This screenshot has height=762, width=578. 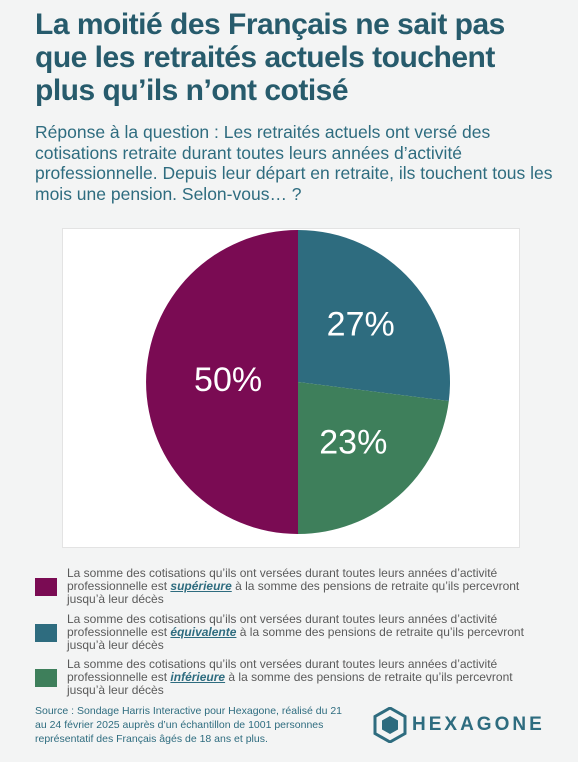 What do you see at coordinates (228, 380) in the screenshot?
I see `data-label: 50%` at bounding box center [228, 380].